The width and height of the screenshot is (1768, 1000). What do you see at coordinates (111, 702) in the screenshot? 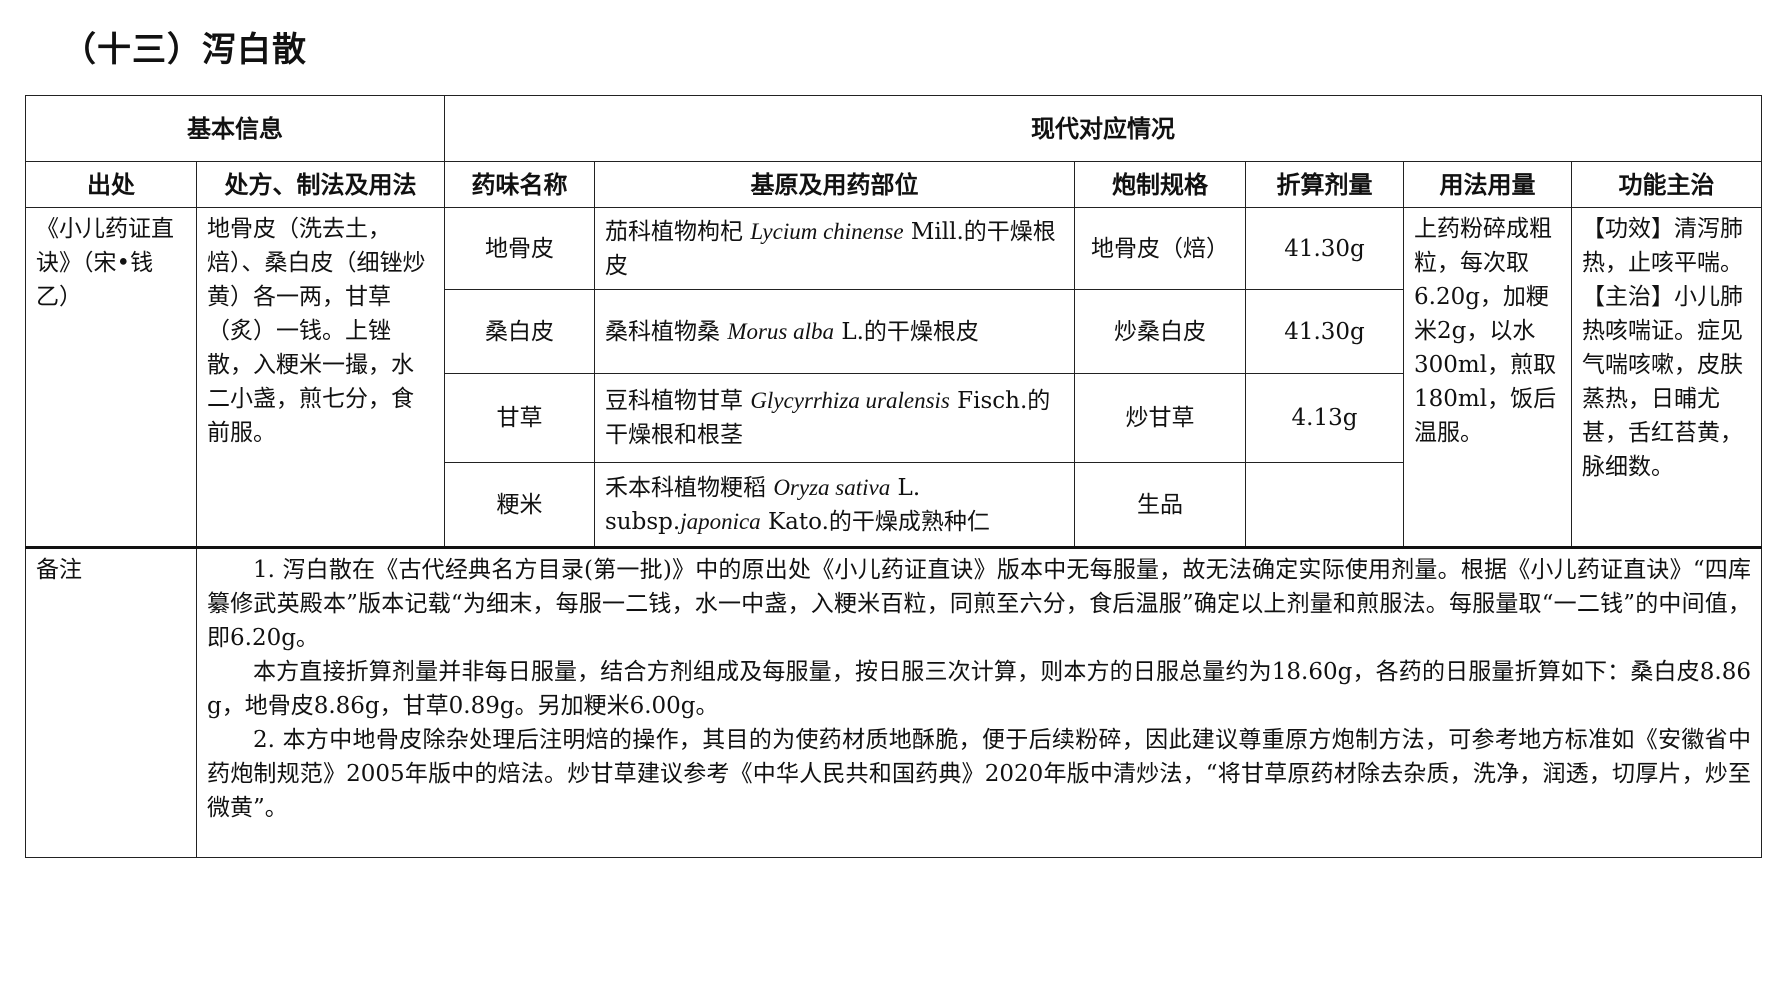
I see `notes-label: 备注` at bounding box center [111, 702].